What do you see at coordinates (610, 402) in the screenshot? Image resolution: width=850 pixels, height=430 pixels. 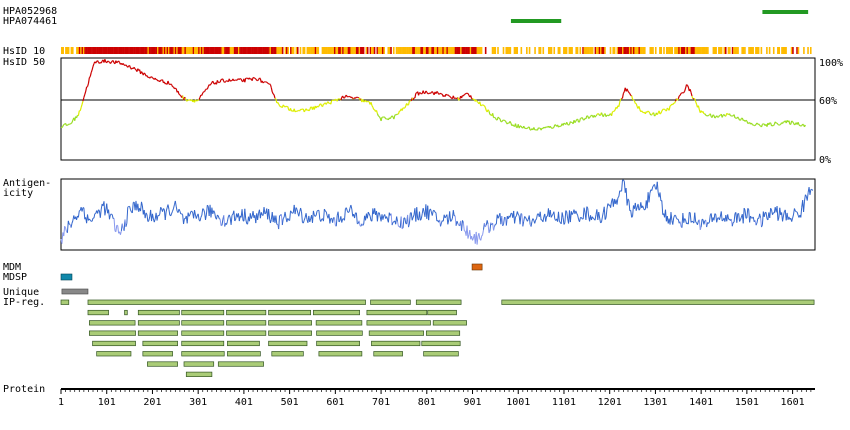 I see `axis-tick-label: 1201` at bounding box center [610, 402].